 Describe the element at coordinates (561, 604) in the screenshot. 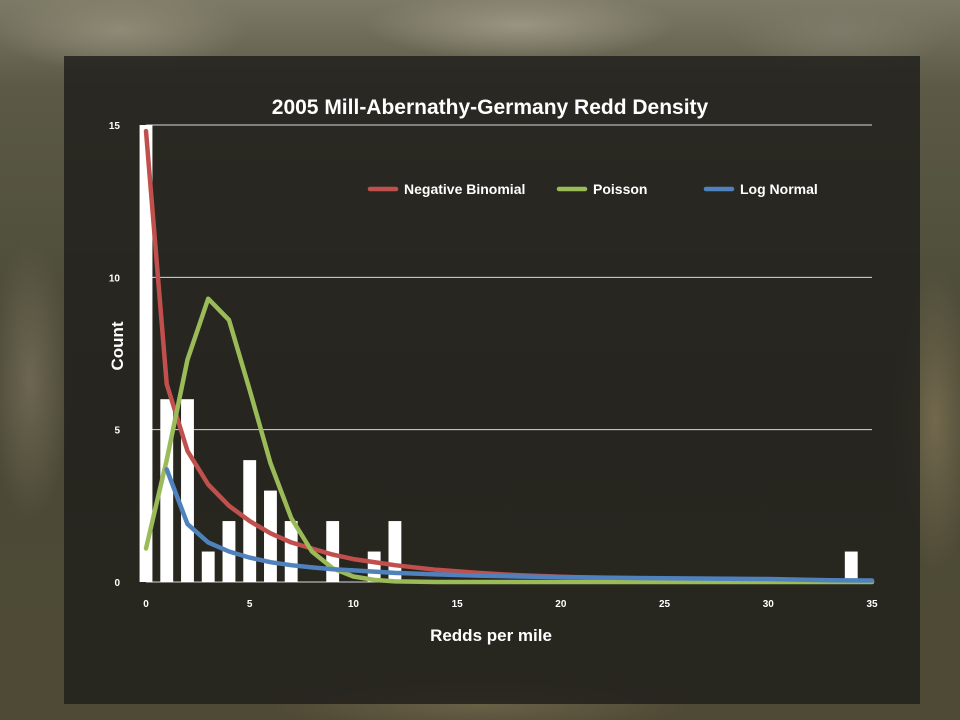

I see `x-tick-label-20: 20` at that location.